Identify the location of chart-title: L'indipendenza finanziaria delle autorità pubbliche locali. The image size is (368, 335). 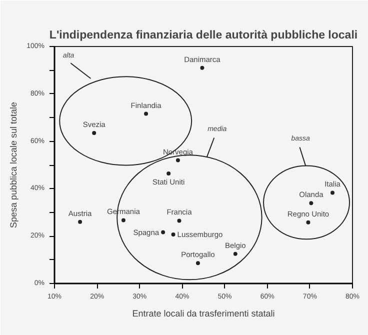
(203, 36).